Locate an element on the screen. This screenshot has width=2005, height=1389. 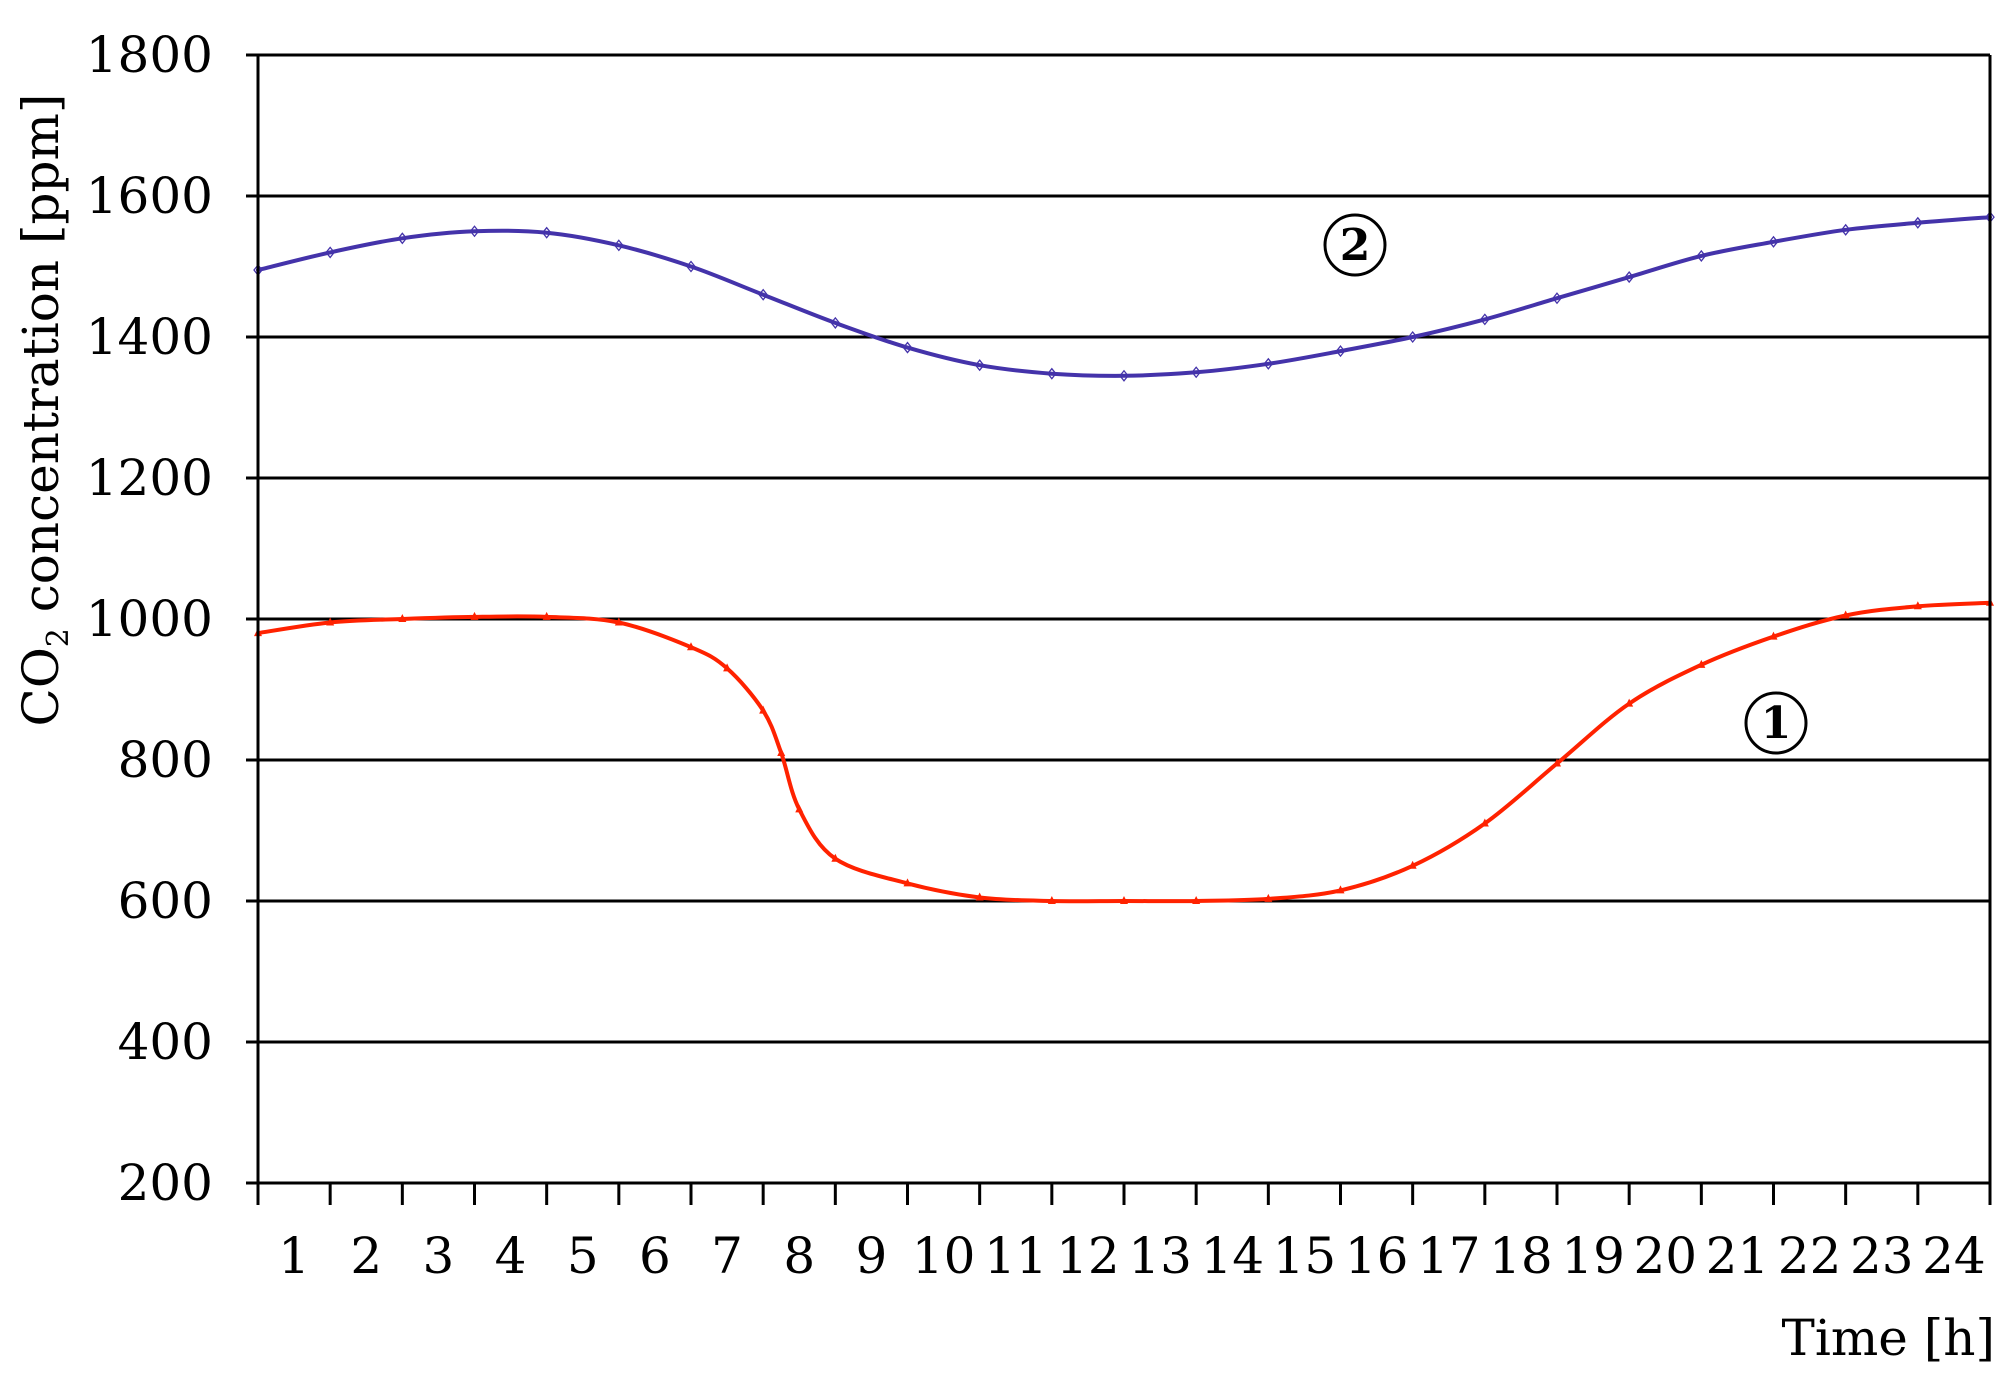
x-tick-label: 1 is located at coordinates (294, 1256).